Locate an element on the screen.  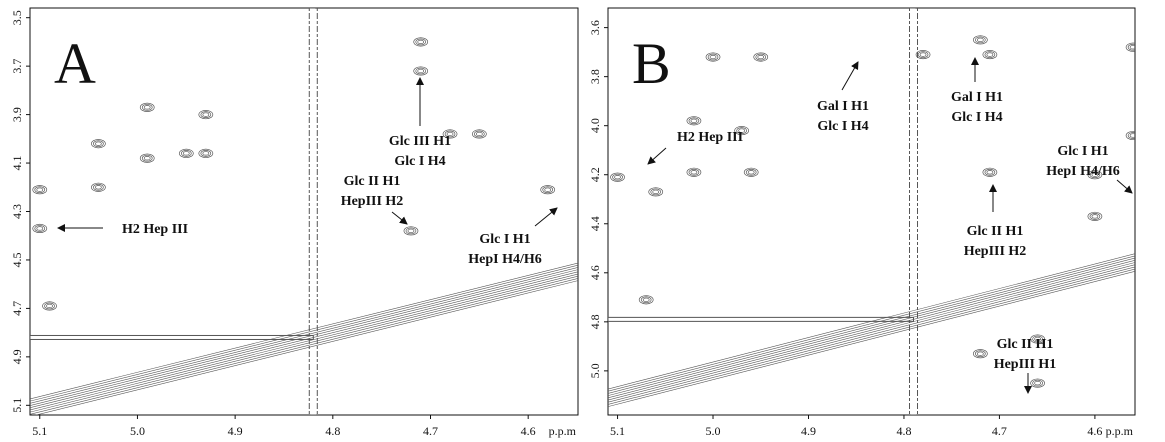
x-axis-label: p.p.m is located at coordinates (1120, 431).